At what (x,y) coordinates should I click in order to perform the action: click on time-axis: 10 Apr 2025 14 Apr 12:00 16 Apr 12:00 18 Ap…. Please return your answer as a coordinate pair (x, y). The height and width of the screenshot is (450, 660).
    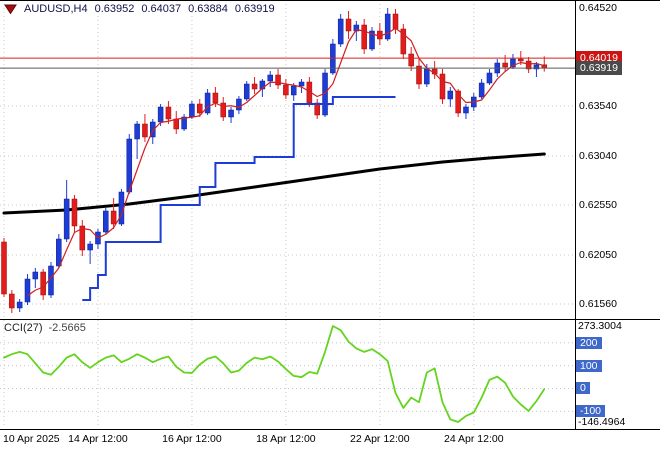
    Looking at the image, I should click on (330, 441).